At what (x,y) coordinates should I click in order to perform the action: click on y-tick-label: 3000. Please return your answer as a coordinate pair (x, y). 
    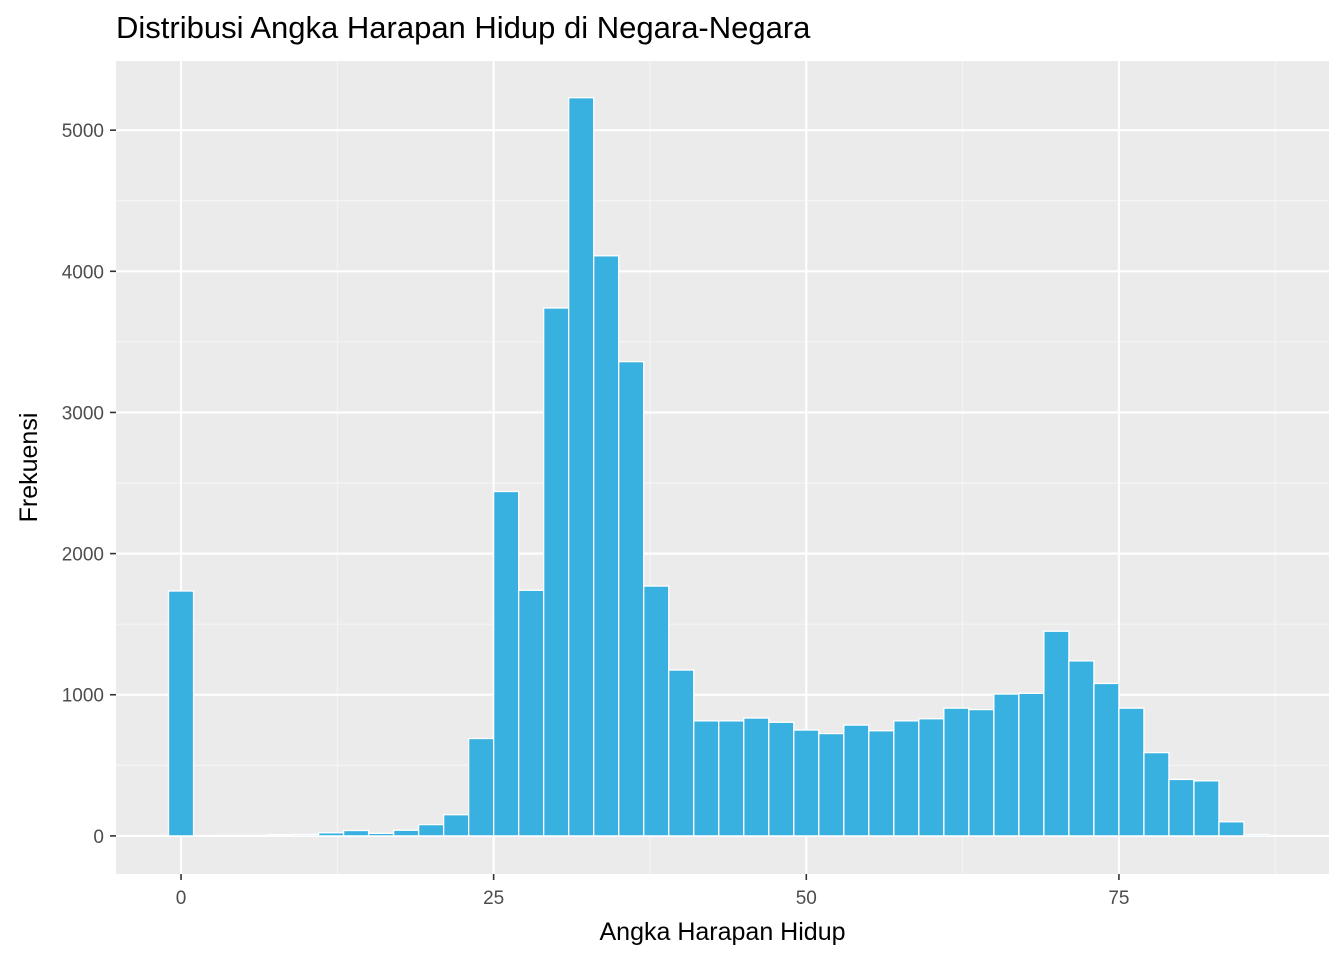
    Looking at the image, I should click on (83, 413).